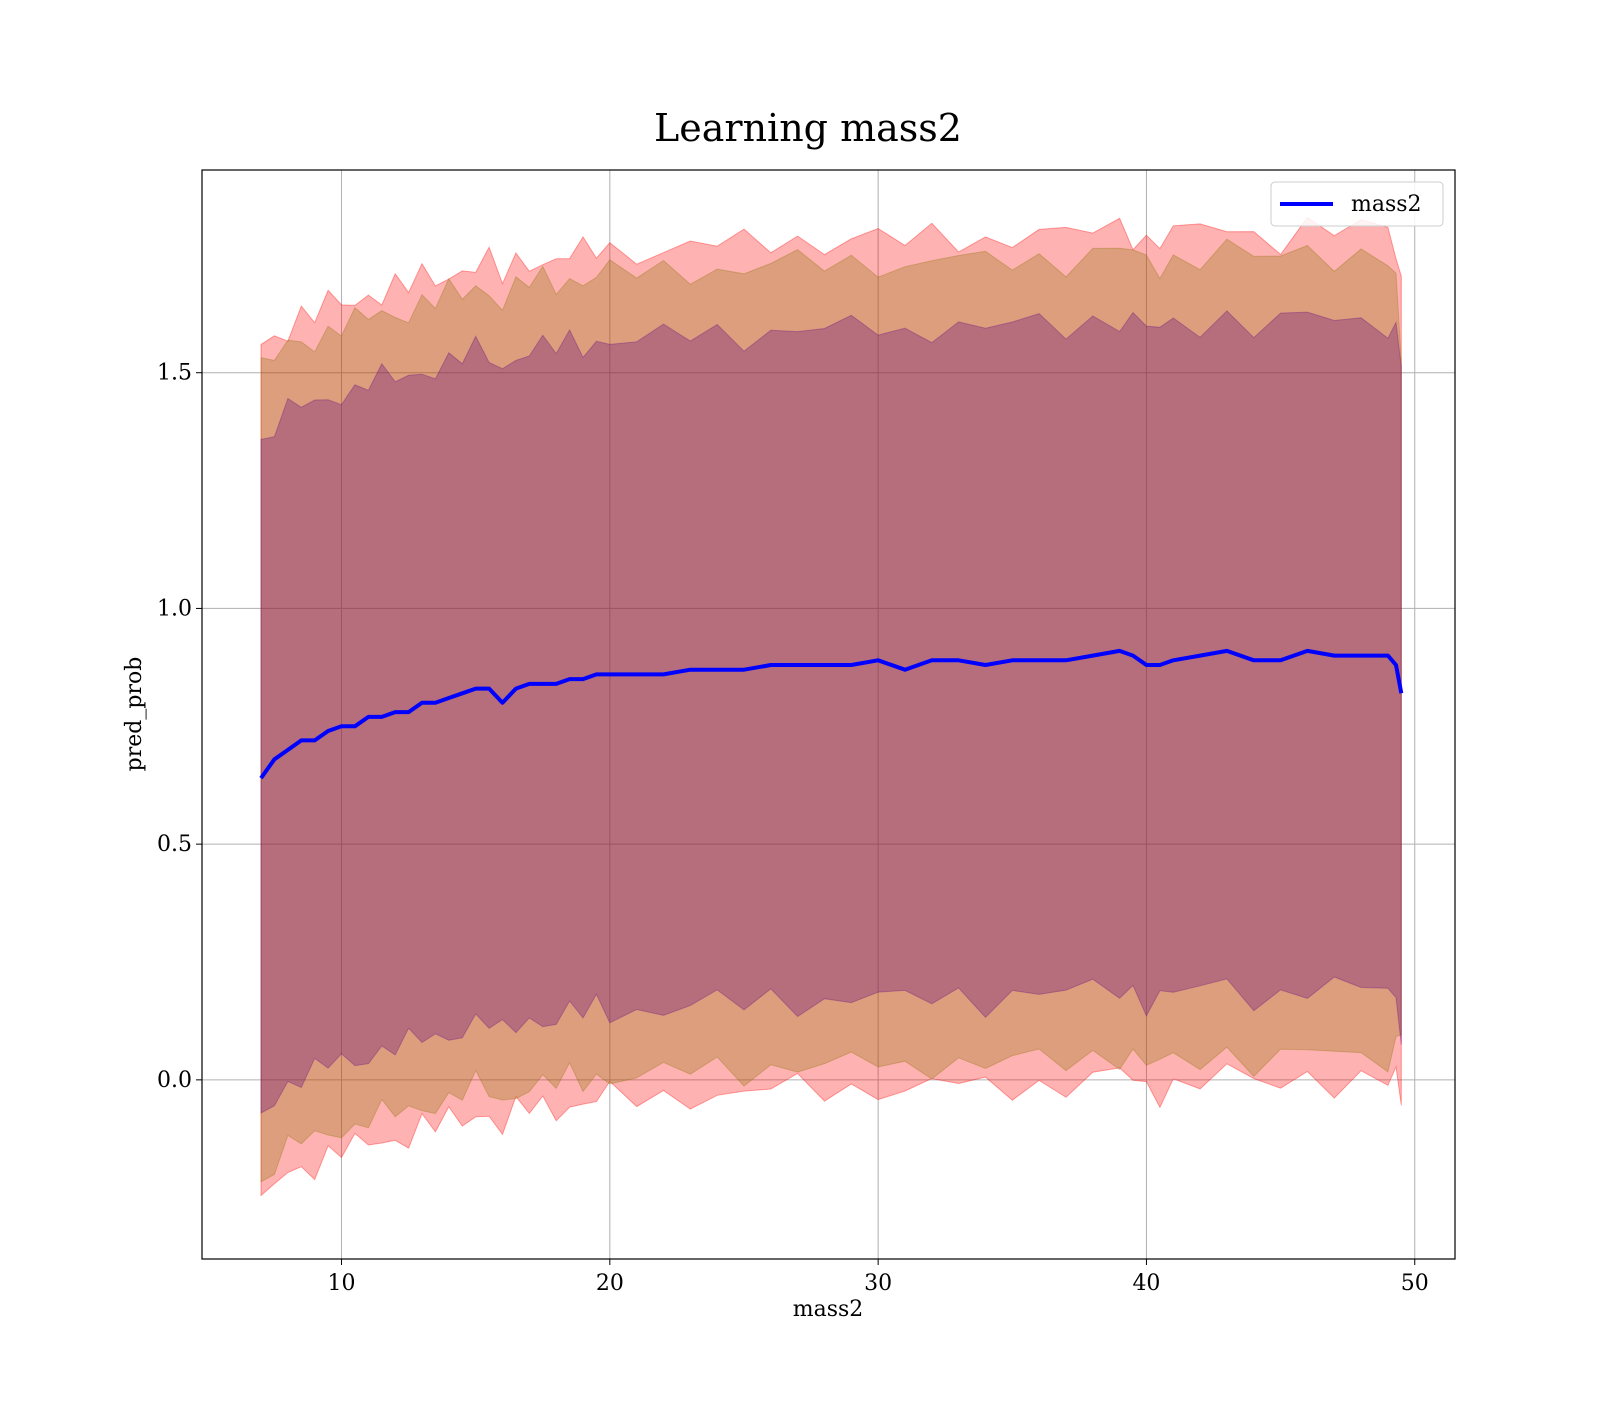 The width and height of the screenshot is (1600, 1405). What do you see at coordinates (878, 1283) in the screenshot?
I see `x-tick-label-30: 30` at bounding box center [878, 1283].